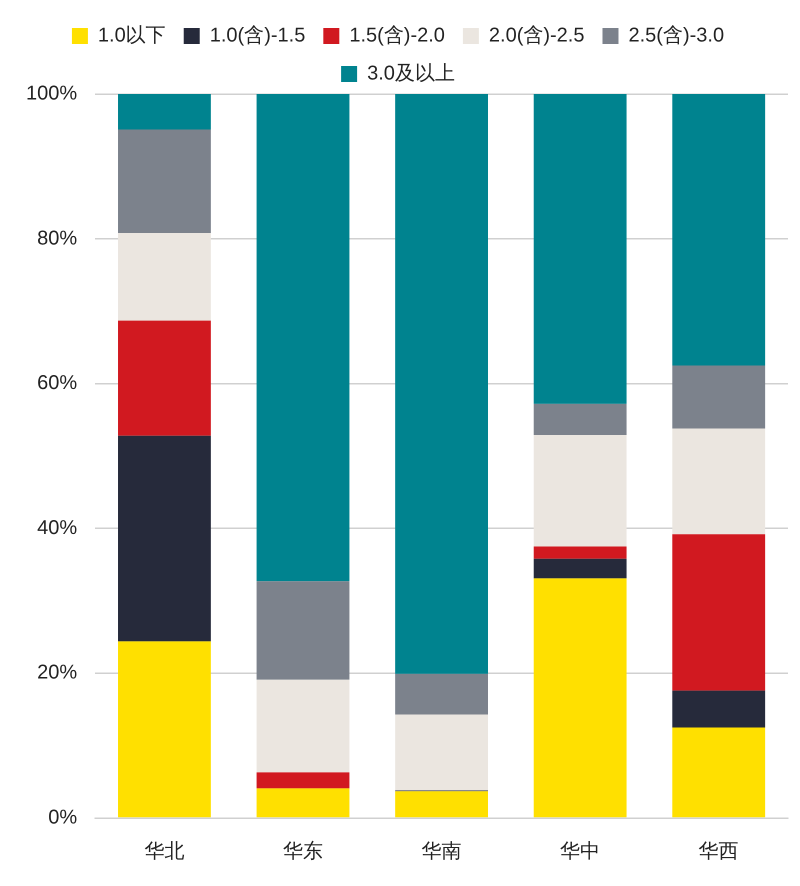  I want to click on x-tick-label: 华西, so click(718, 851).